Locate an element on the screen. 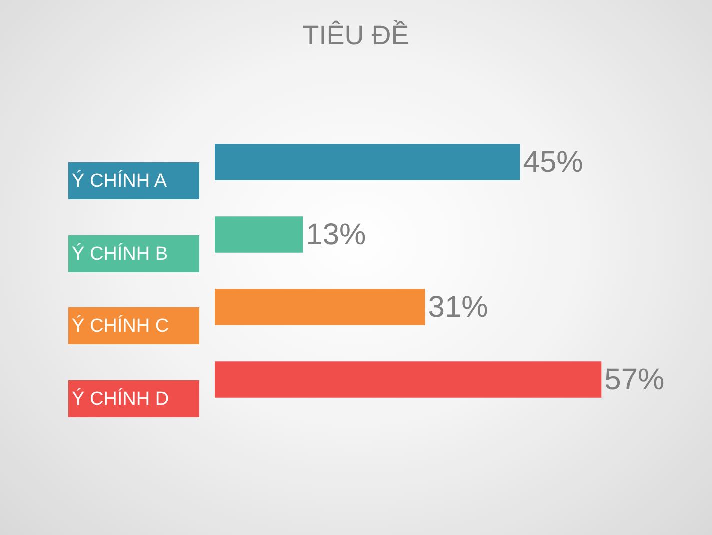 The height and width of the screenshot is (535, 712). y-tick-label: Ý CHÍNH B is located at coordinates (120, 254).